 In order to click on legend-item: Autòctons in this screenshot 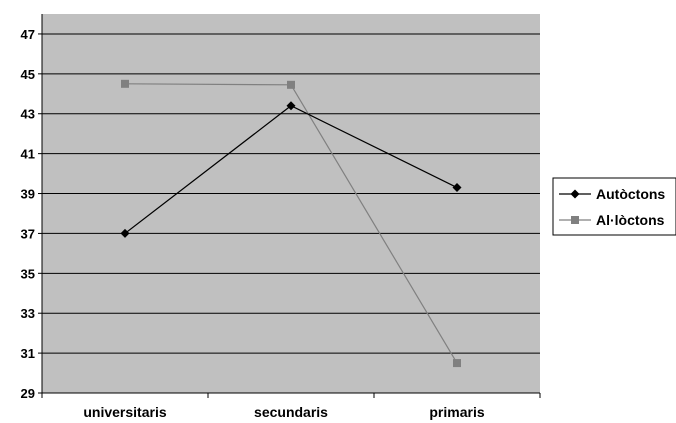, I will do `click(612, 194)`.